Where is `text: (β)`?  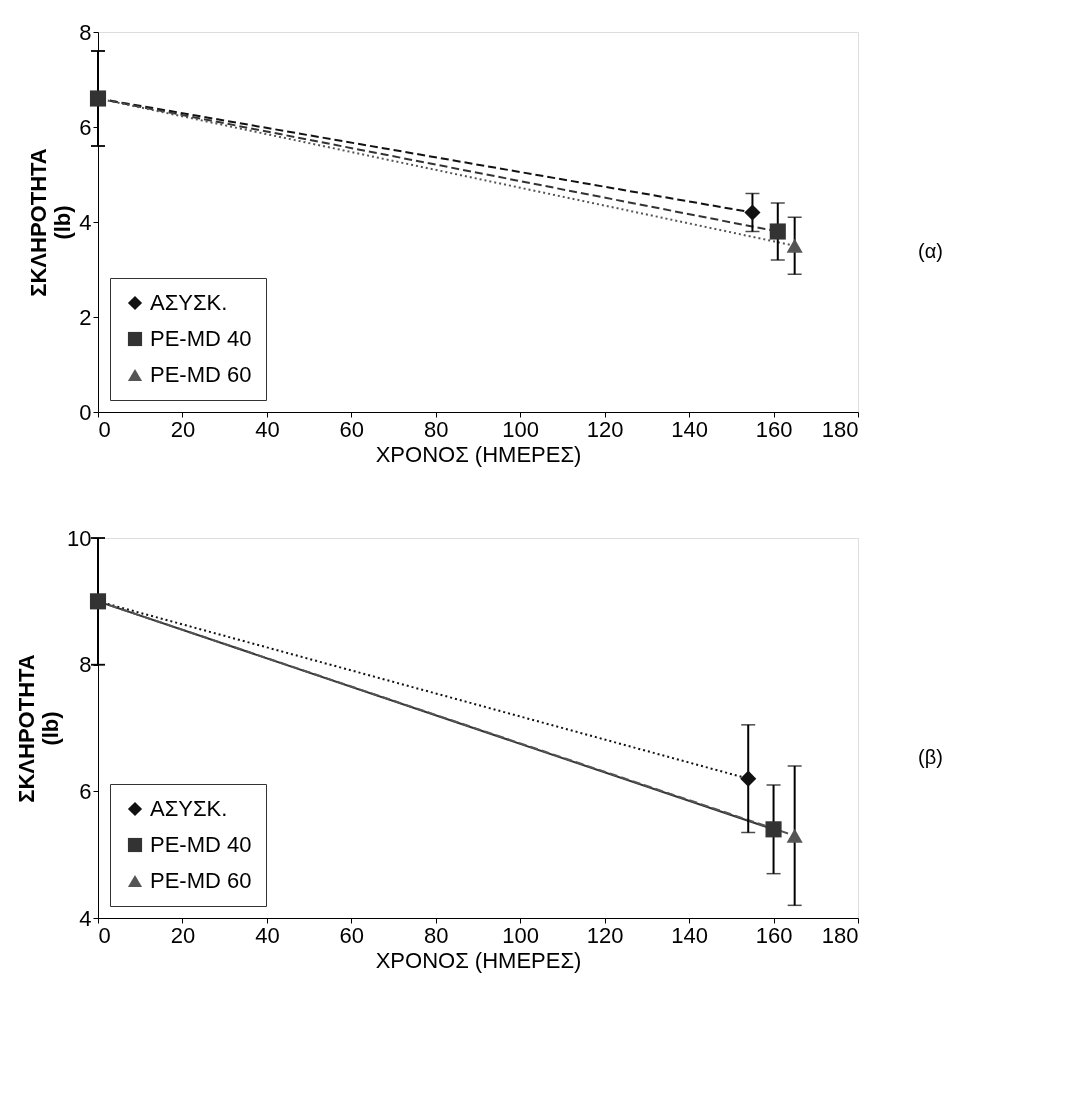
text: (β) is located at coordinates (930, 757).